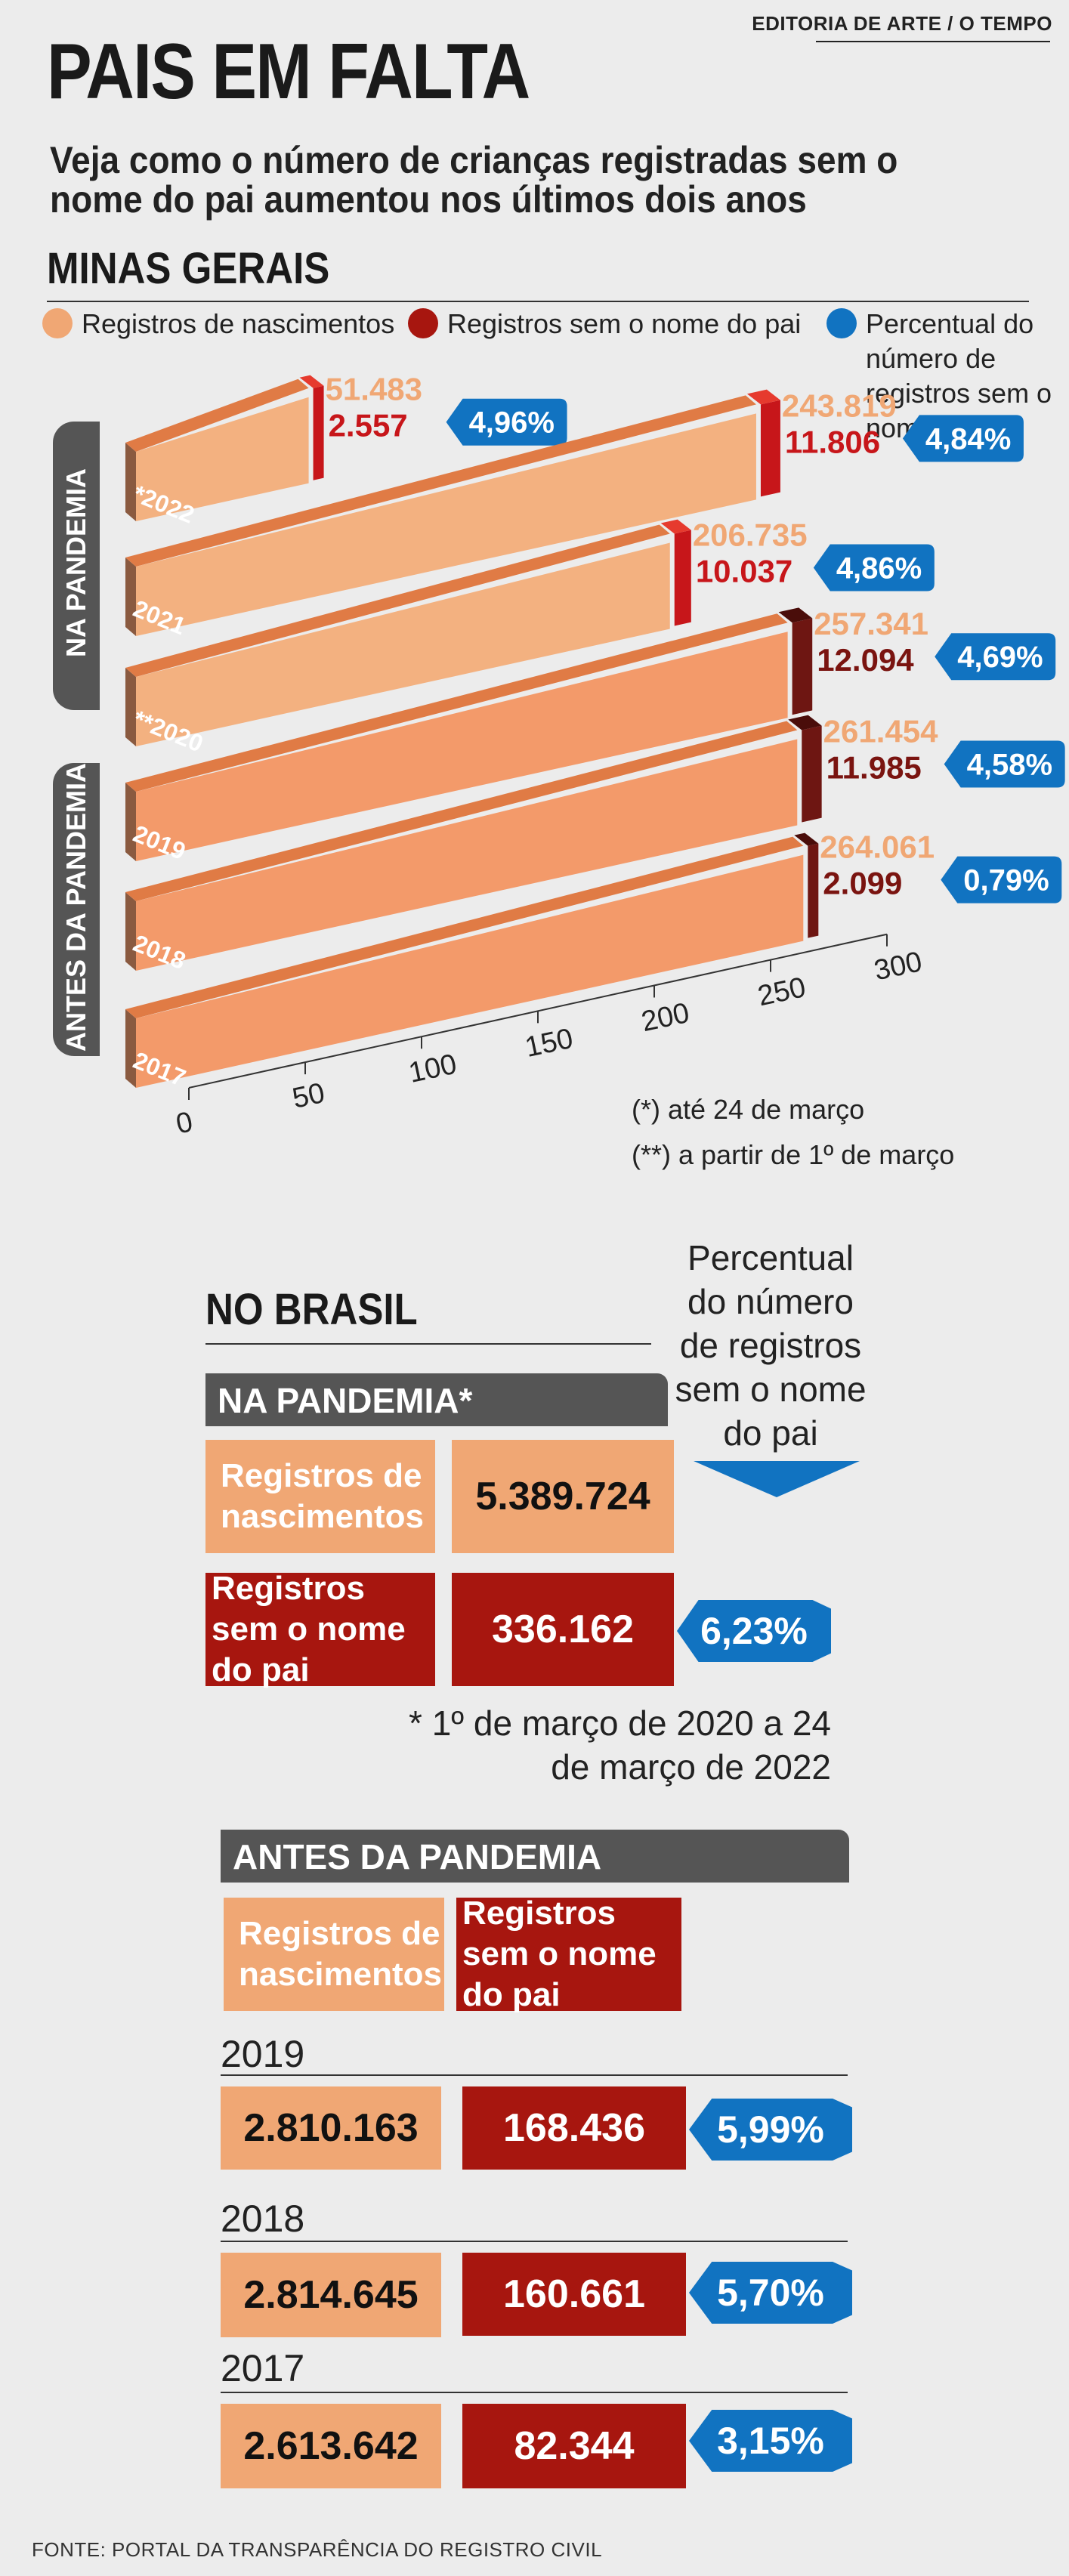 Image resolution: width=1069 pixels, height=2576 pixels. I want to click on year-label-2017: 2017, so click(263, 2368).